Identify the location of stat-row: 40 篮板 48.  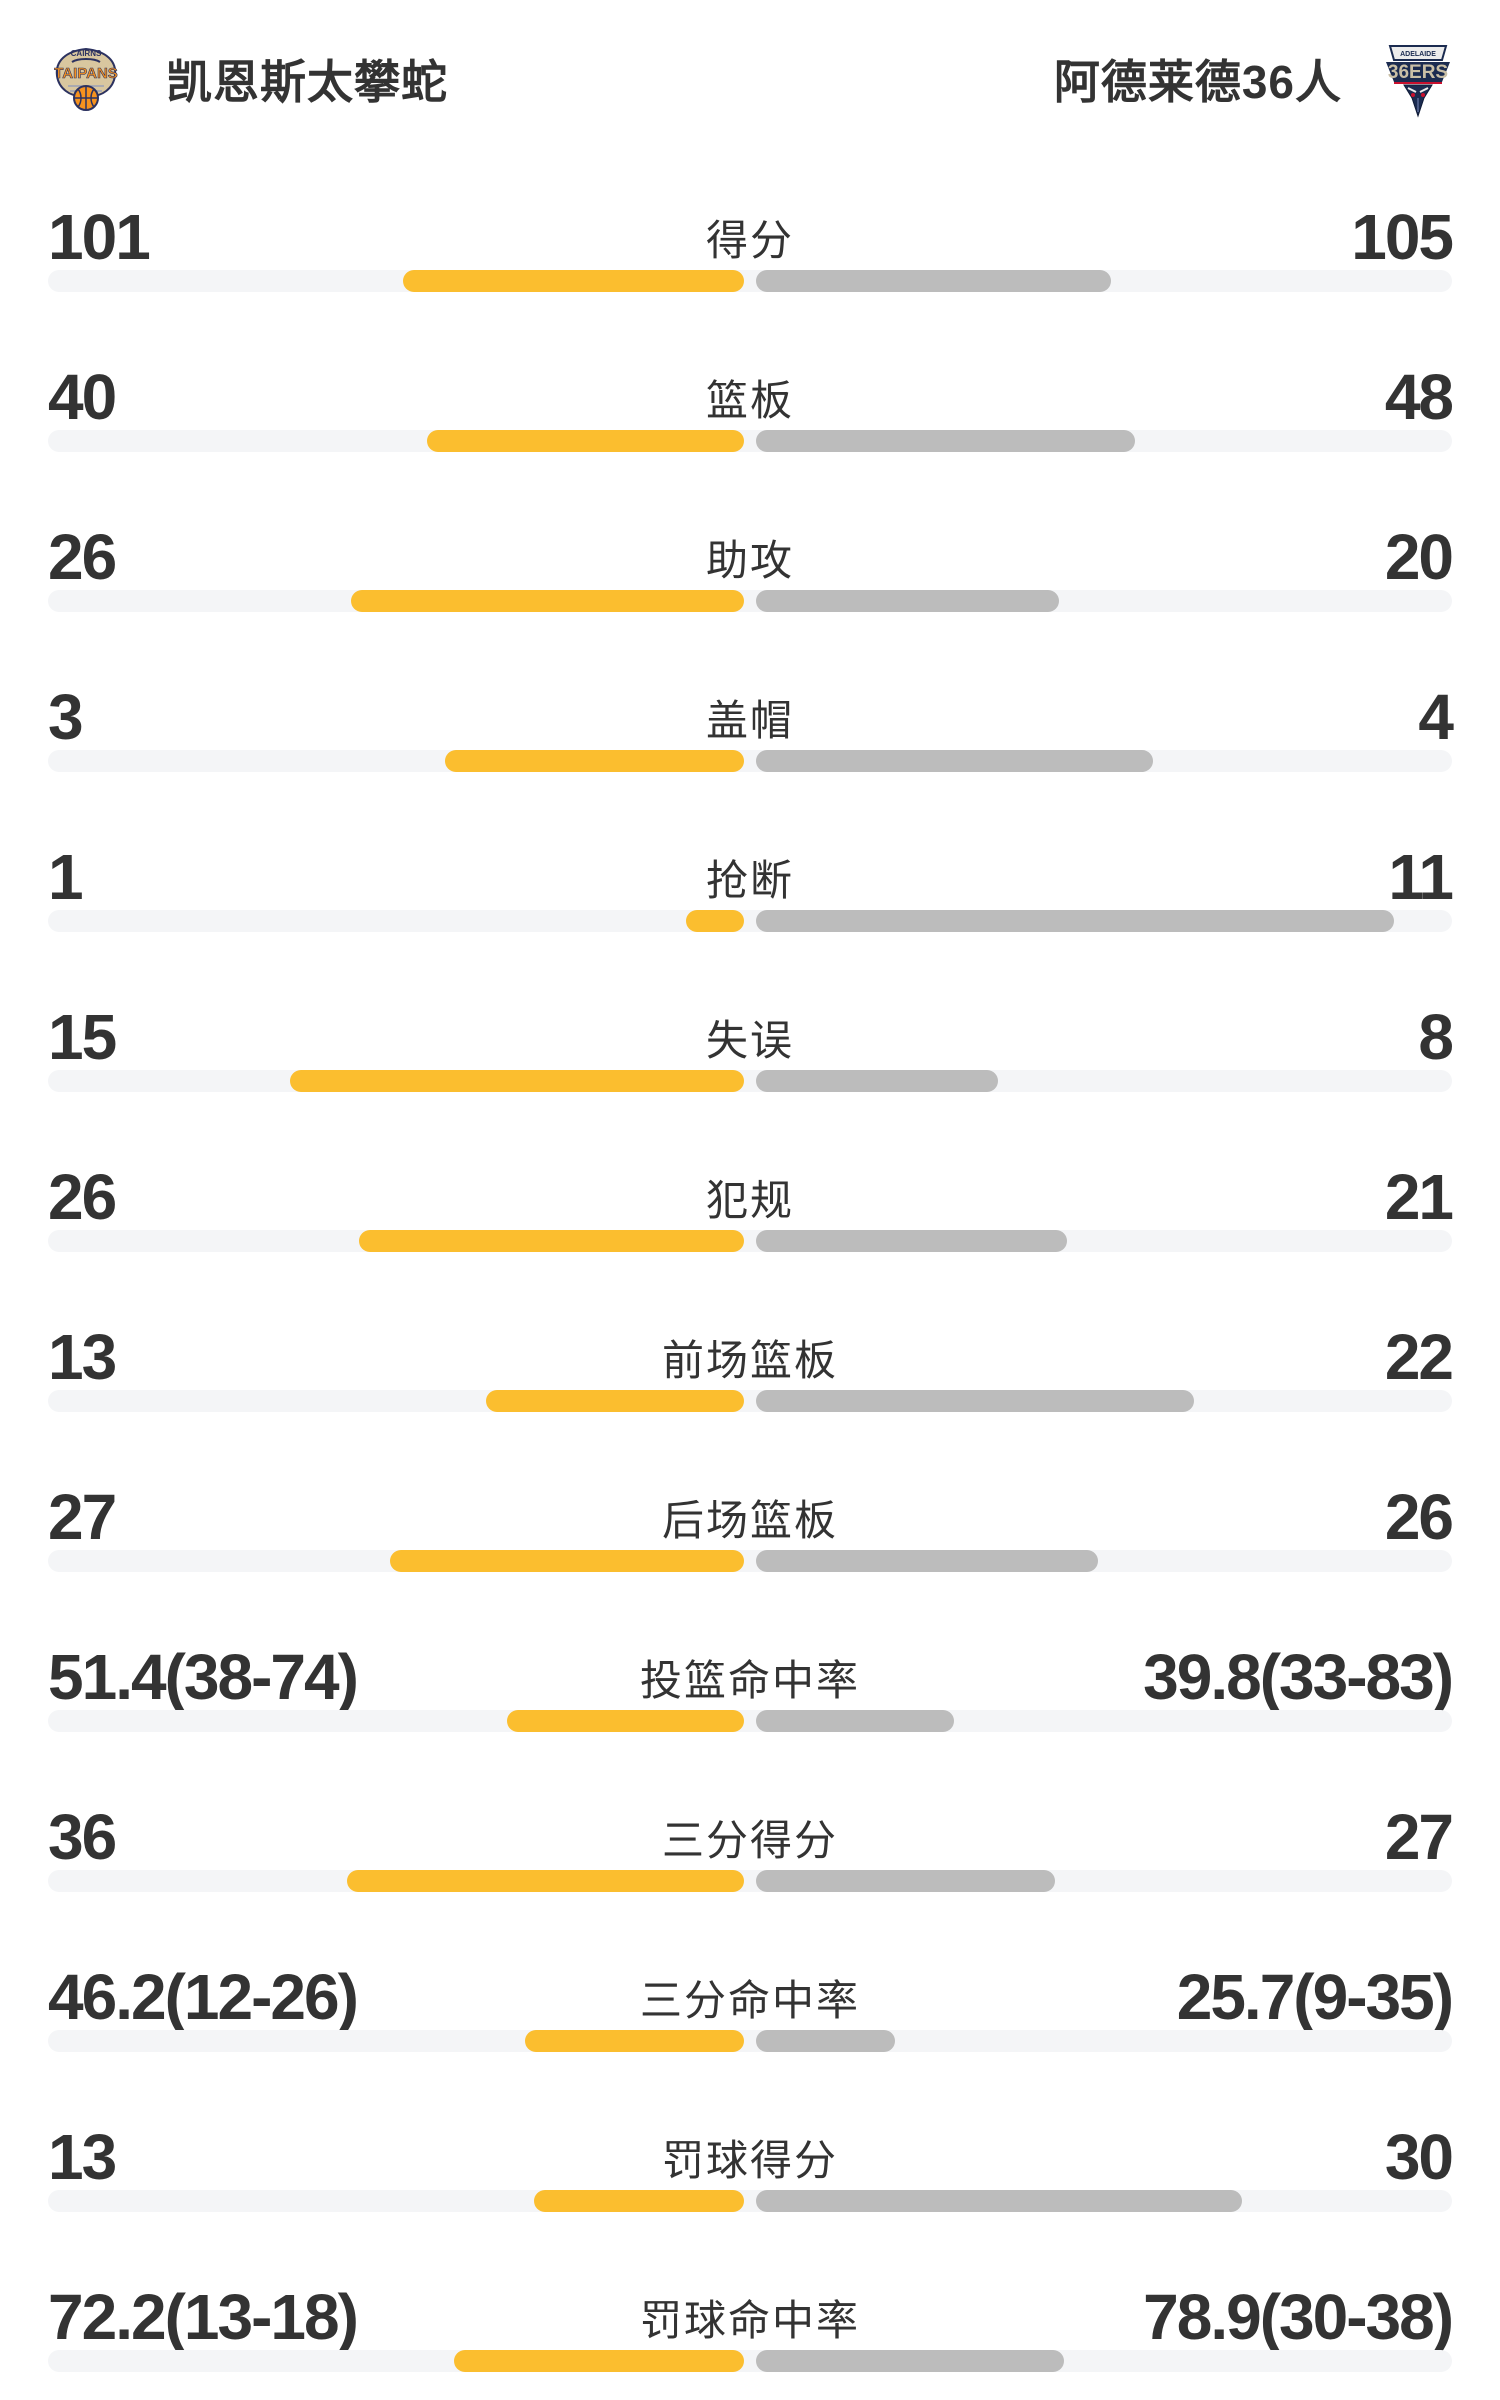
(750, 398).